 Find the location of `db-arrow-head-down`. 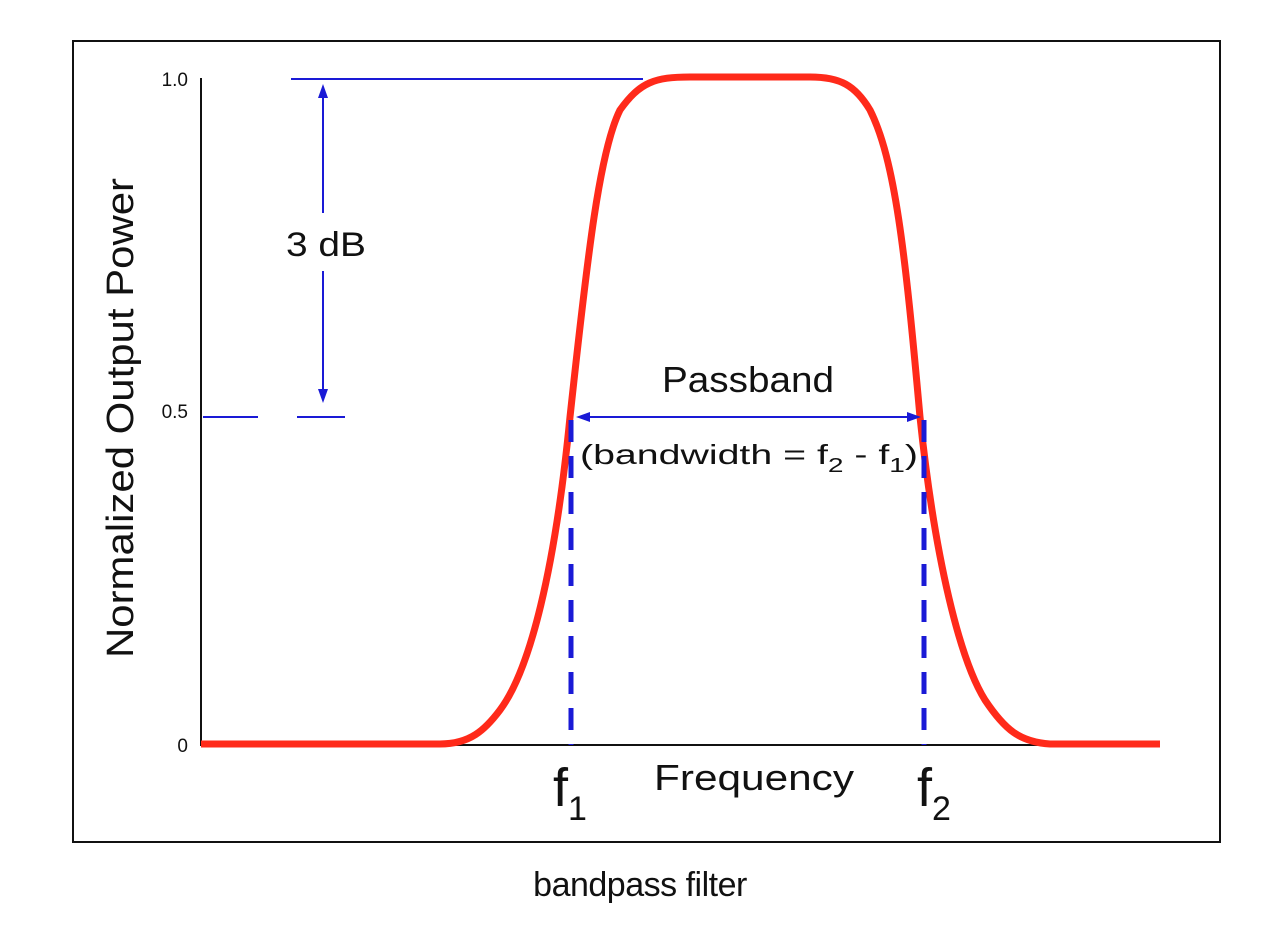

db-arrow-head-down is located at coordinates (323, 396).